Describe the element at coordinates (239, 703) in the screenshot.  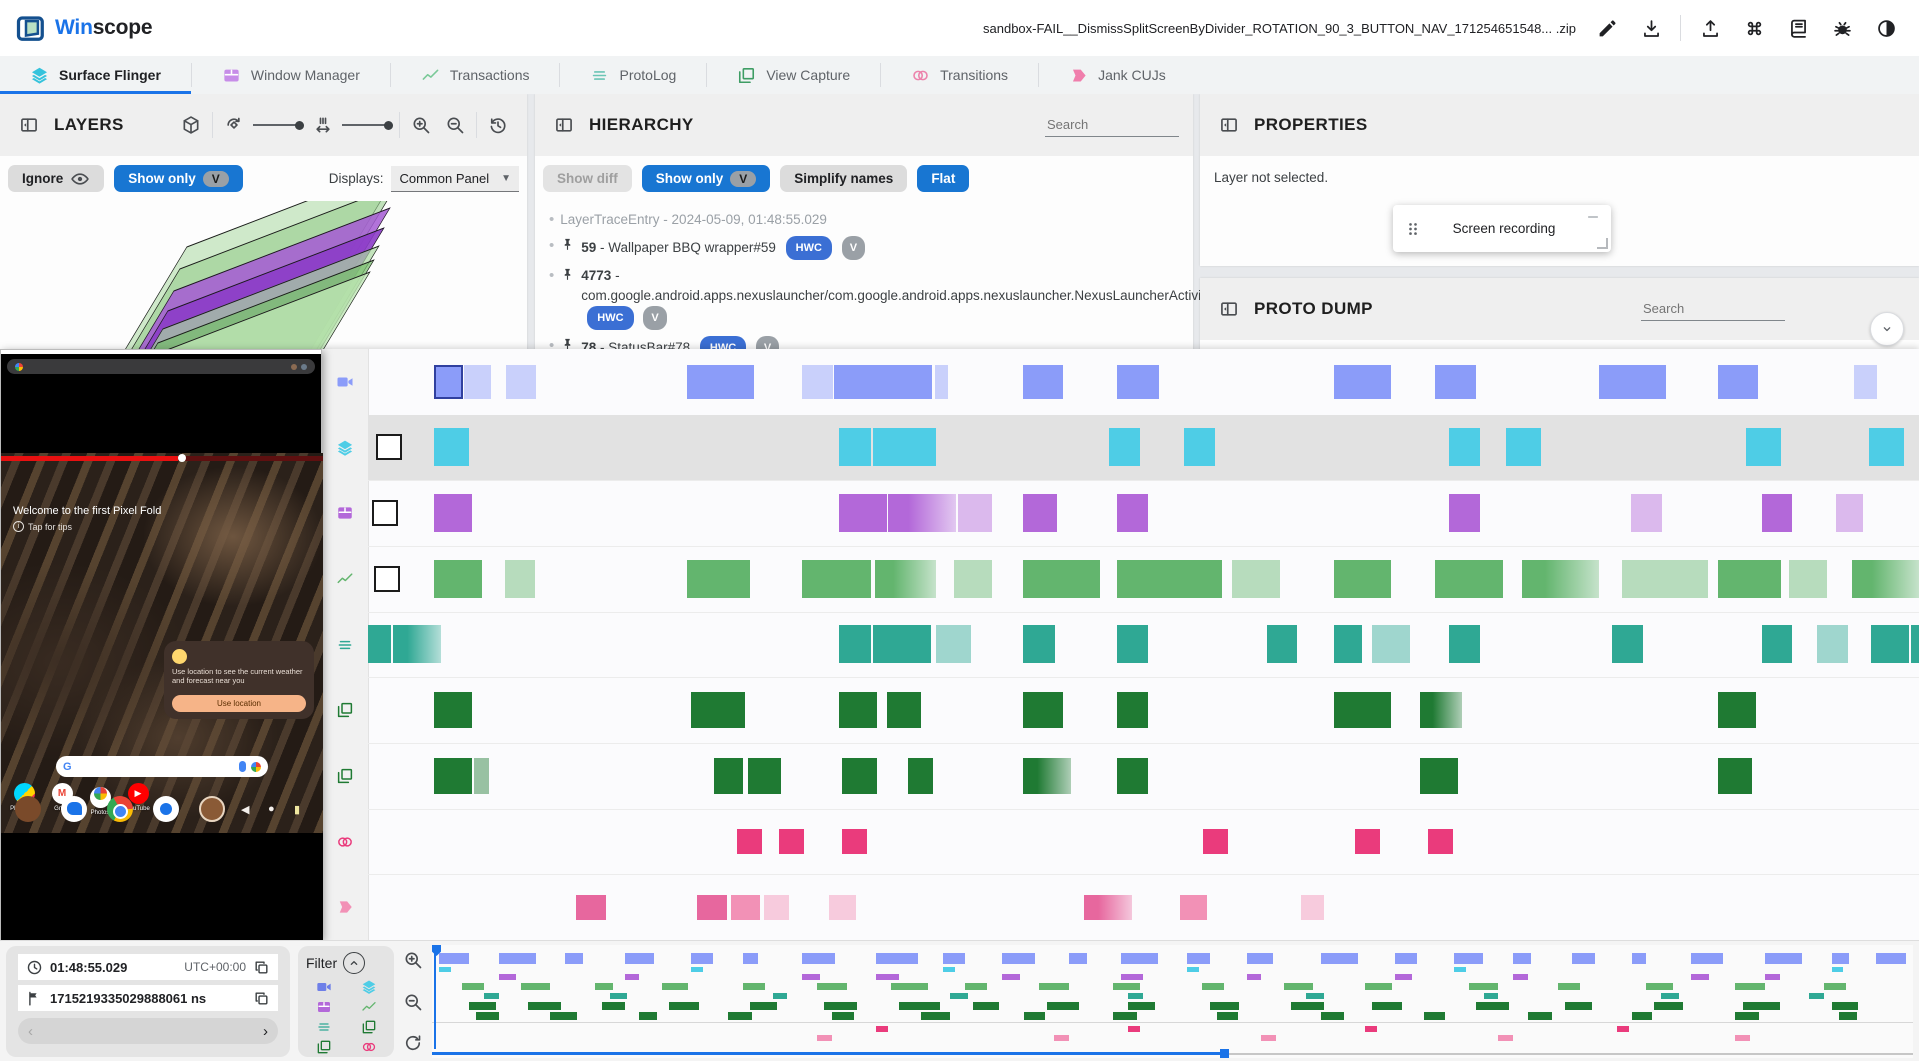
I see `use-location-button: Use location` at that location.